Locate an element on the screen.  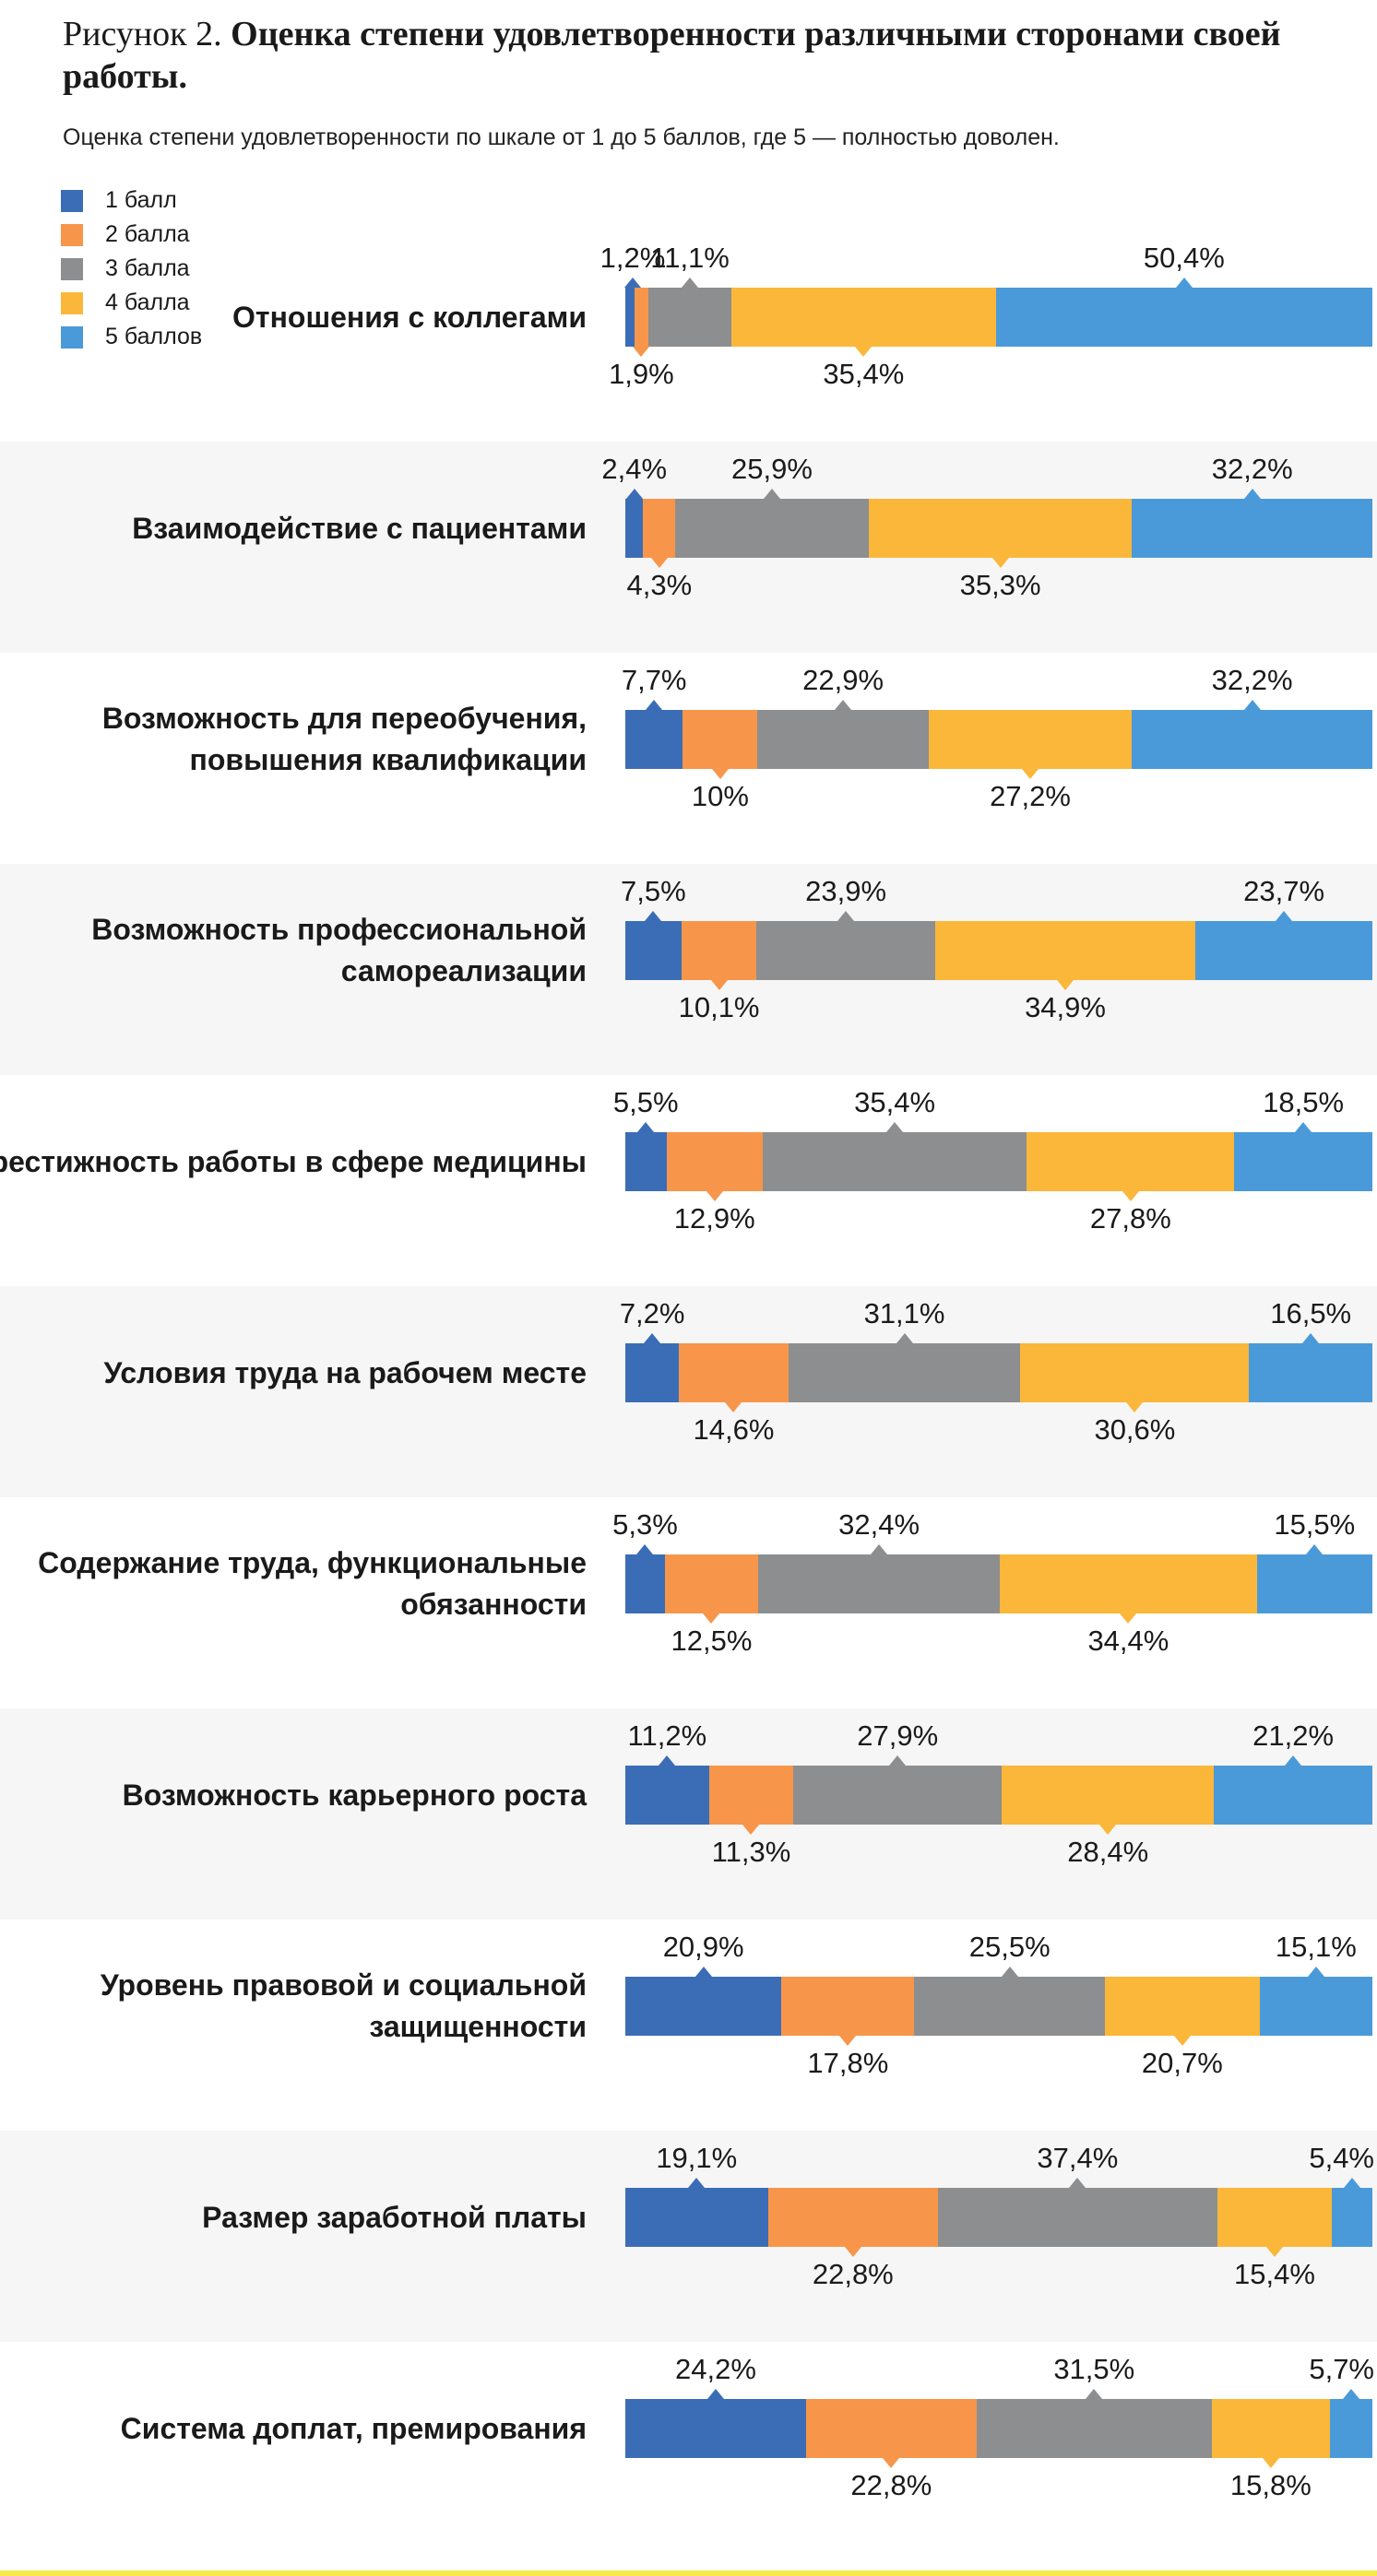
data-label: 34,9% is located at coordinates (1065, 1007).